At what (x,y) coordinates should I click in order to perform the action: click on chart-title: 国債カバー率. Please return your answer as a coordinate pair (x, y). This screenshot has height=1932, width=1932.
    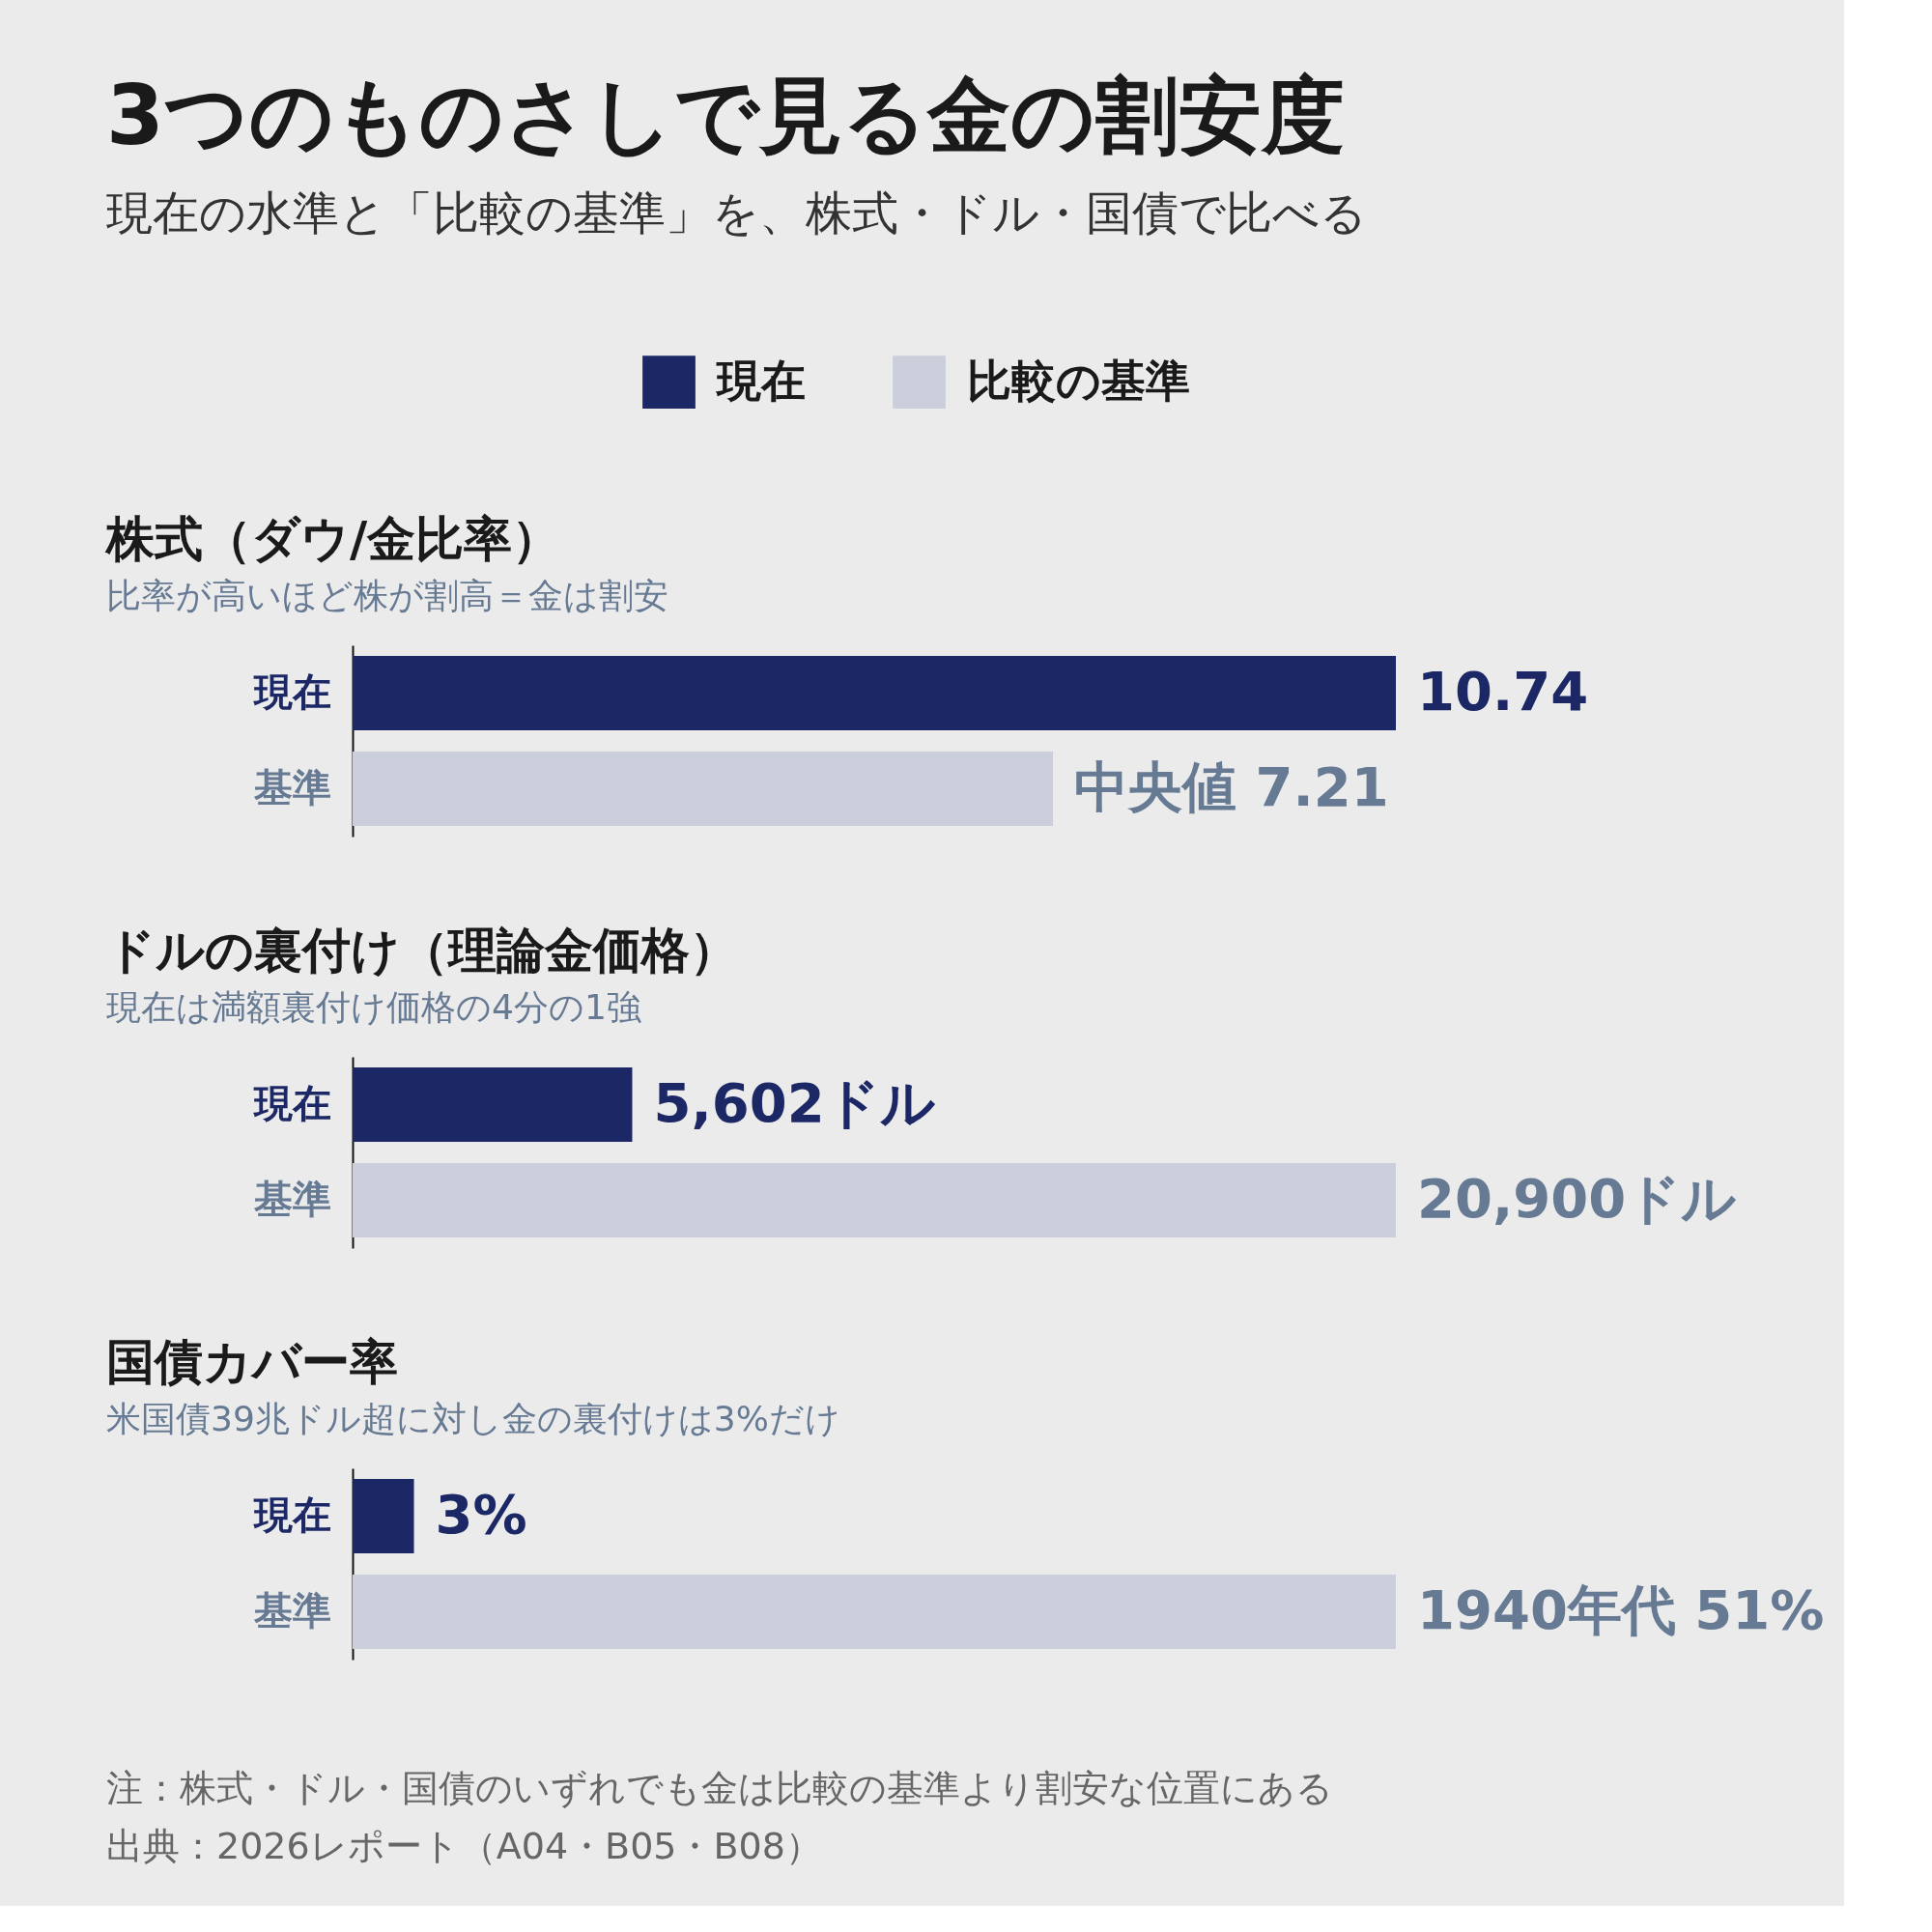
    Looking at the image, I should click on (252, 1362).